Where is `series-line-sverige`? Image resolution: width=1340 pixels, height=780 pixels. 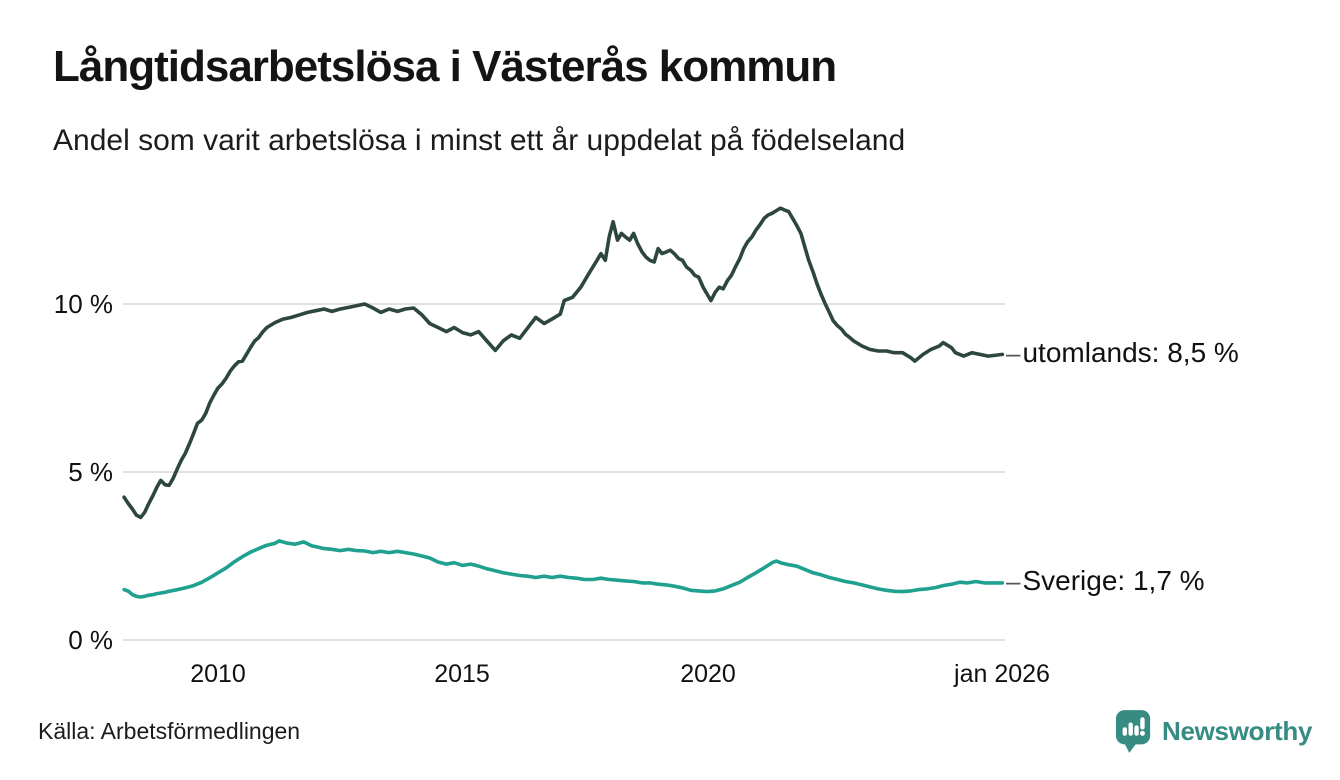 series-line-sverige is located at coordinates (563, 569).